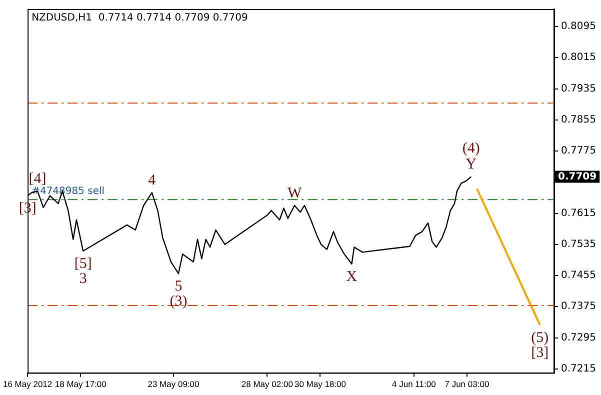 The width and height of the screenshot is (601, 395). What do you see at coordinates (540, 338) in the screenshot?
I see `annotation: (5)` at bounding box center [540, 338].